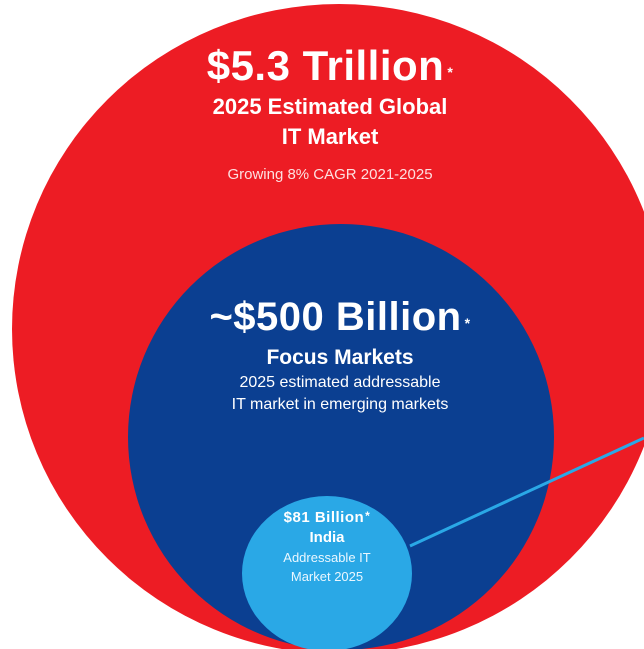  I want to click on india-market-title: India, so click(327, 537).